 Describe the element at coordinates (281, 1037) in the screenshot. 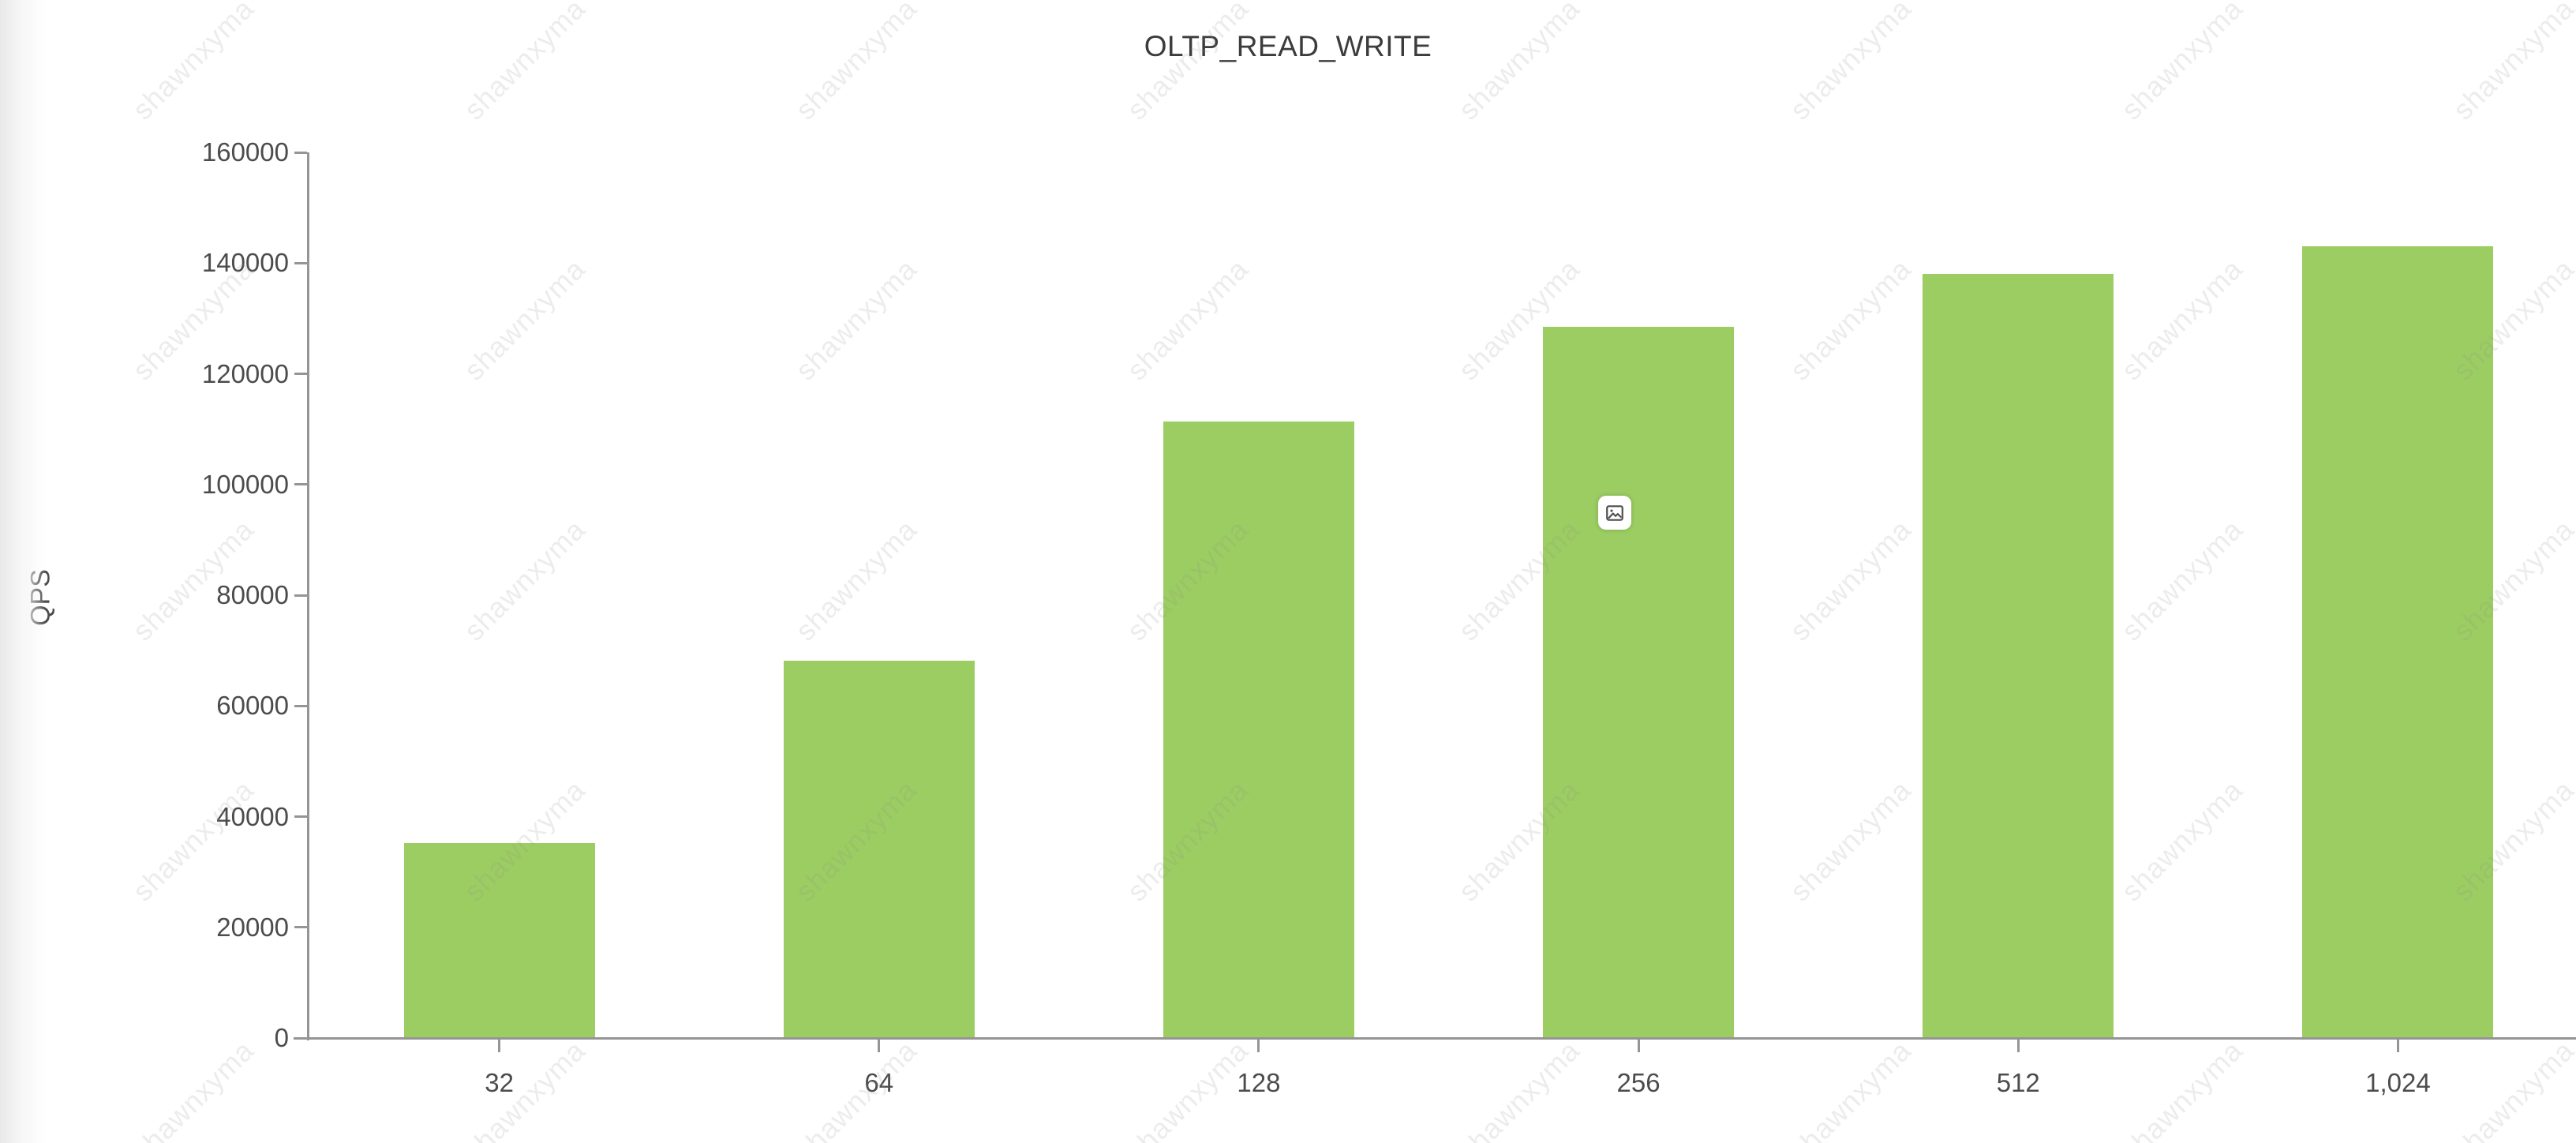

I see `y-tick-label: 0` at that location.